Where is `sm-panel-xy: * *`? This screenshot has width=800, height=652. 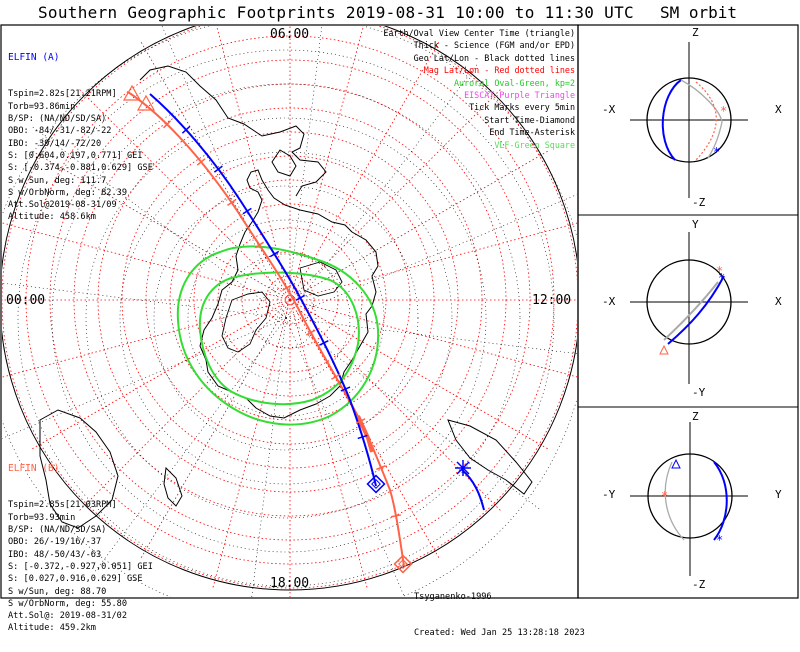 sm-panel-xy: * * is located at coordinates (689, 308).